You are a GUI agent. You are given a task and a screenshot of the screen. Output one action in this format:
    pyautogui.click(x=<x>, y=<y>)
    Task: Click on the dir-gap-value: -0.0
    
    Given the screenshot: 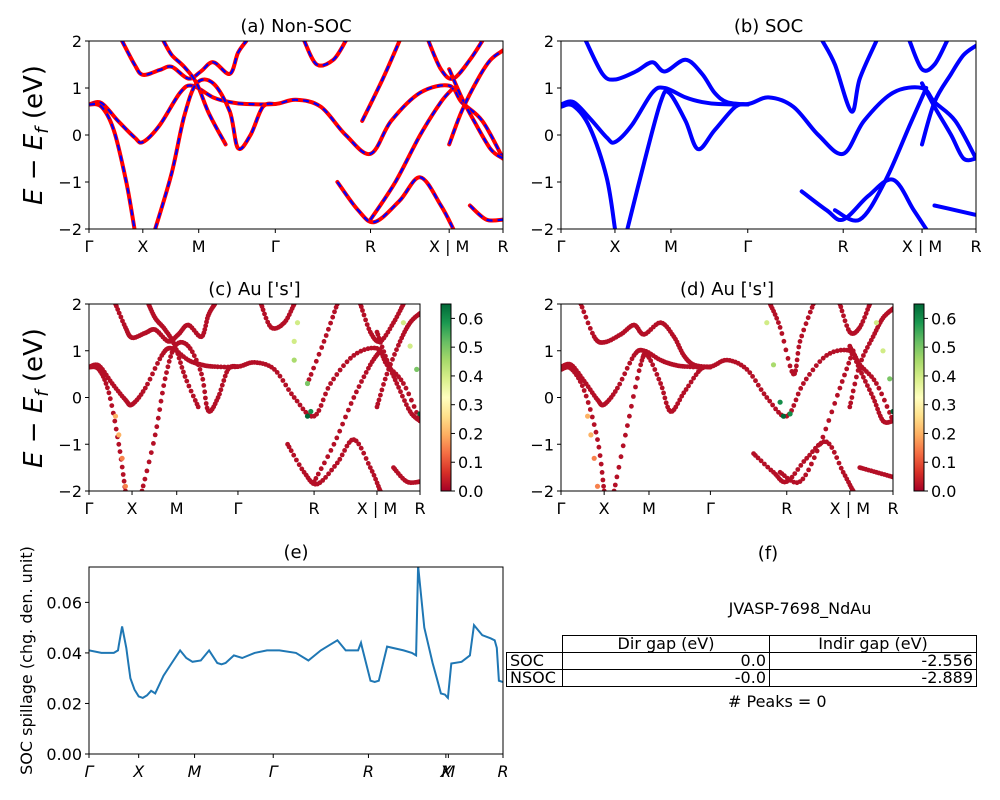 What is the action you would take?
    pyautogui.click(x=666, y=678)
    